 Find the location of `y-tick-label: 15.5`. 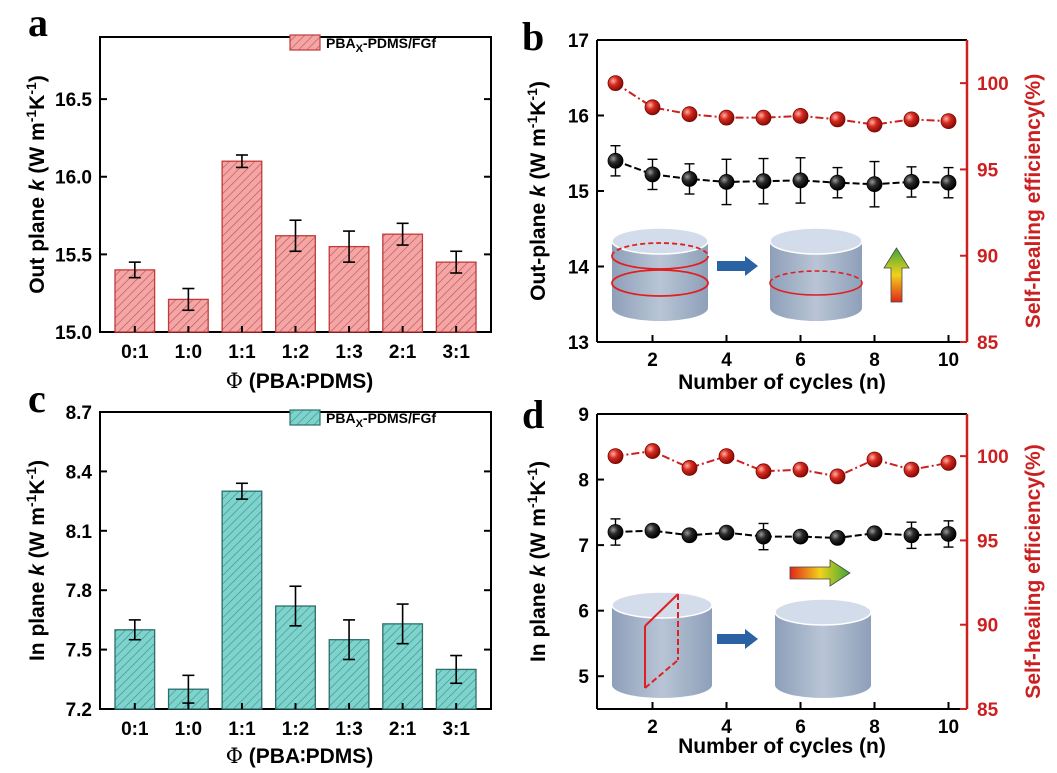

y-tick-label: 15.5 is located at coordinates (73, 255).